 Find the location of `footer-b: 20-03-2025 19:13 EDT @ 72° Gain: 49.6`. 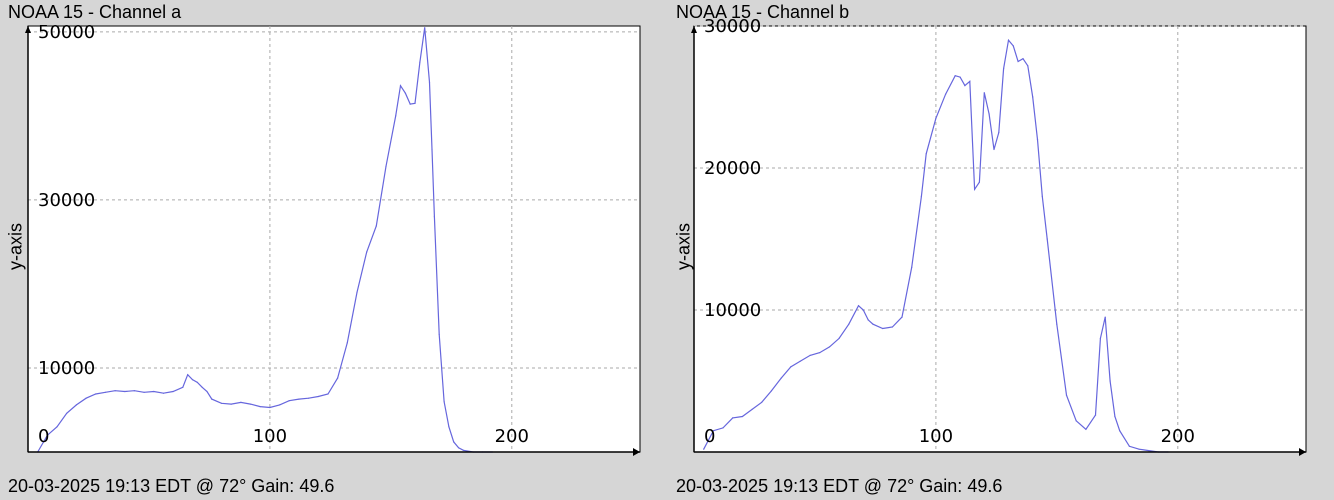

footer-b: 20-03-2025 19:13 EDT @ 72° Gain: 49.6 is located at coordinates (839, 486).